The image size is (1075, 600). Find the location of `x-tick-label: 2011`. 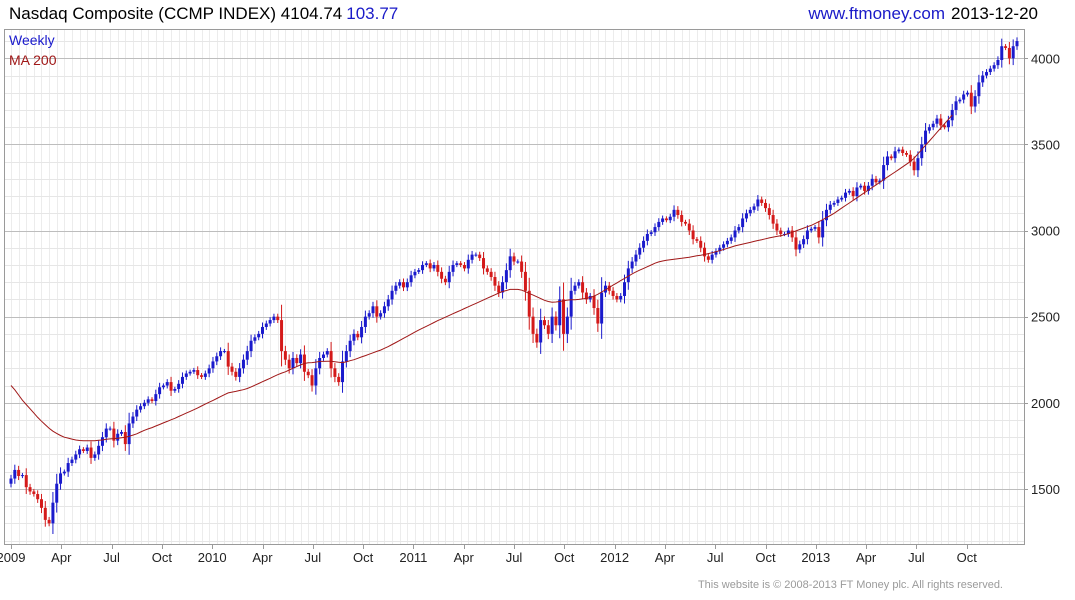

x-tick-label: 2011 is located at coordinates (413, 557).